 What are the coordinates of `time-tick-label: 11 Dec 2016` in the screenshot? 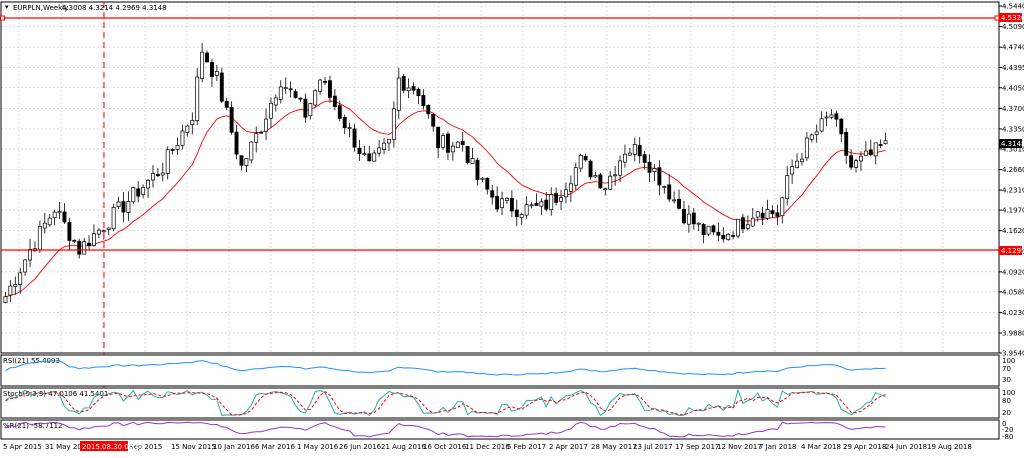 It's located at (487, 447).